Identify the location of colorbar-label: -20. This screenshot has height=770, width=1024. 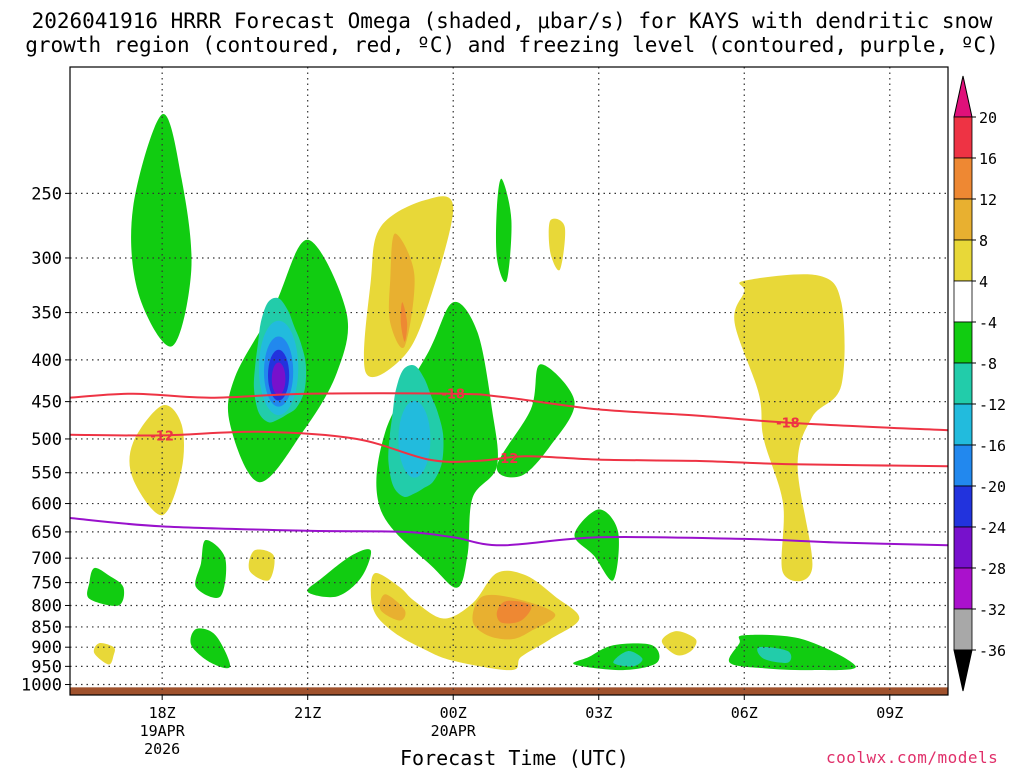
(992, 487).